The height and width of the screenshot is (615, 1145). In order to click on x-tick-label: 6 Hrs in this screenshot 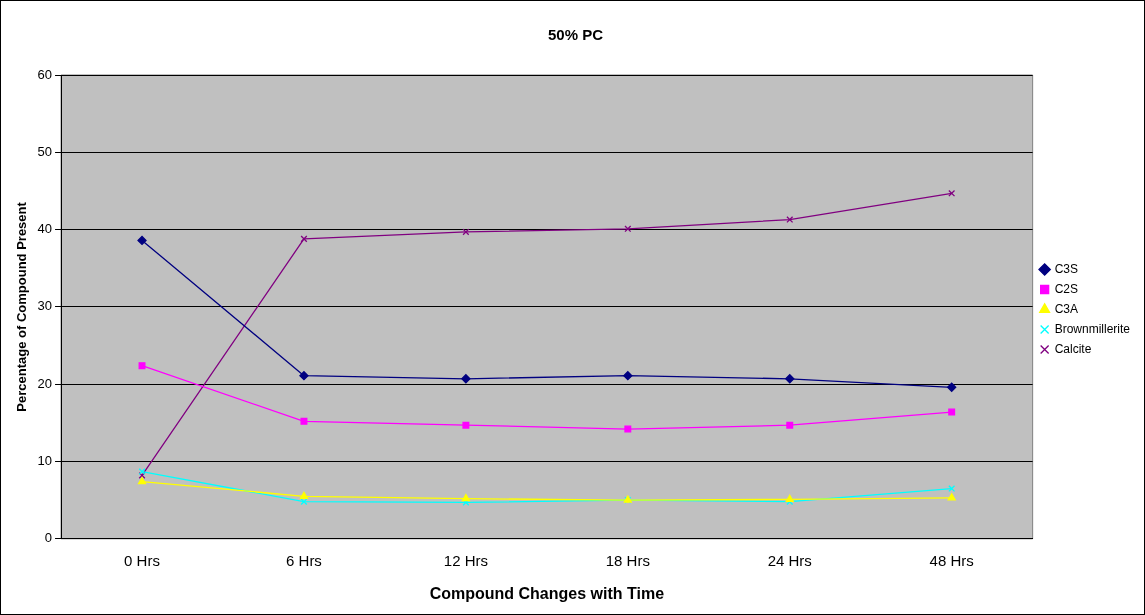, I will do `click(304, 560)`.